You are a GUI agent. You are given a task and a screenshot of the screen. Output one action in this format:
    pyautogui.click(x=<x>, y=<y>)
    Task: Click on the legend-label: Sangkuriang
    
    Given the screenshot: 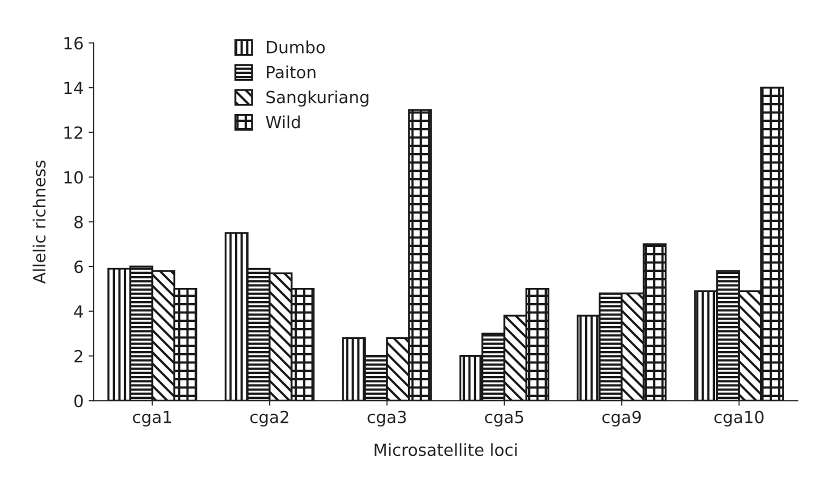 What is the action you would take?
    pyautogui.click(x=317, y=98)
    